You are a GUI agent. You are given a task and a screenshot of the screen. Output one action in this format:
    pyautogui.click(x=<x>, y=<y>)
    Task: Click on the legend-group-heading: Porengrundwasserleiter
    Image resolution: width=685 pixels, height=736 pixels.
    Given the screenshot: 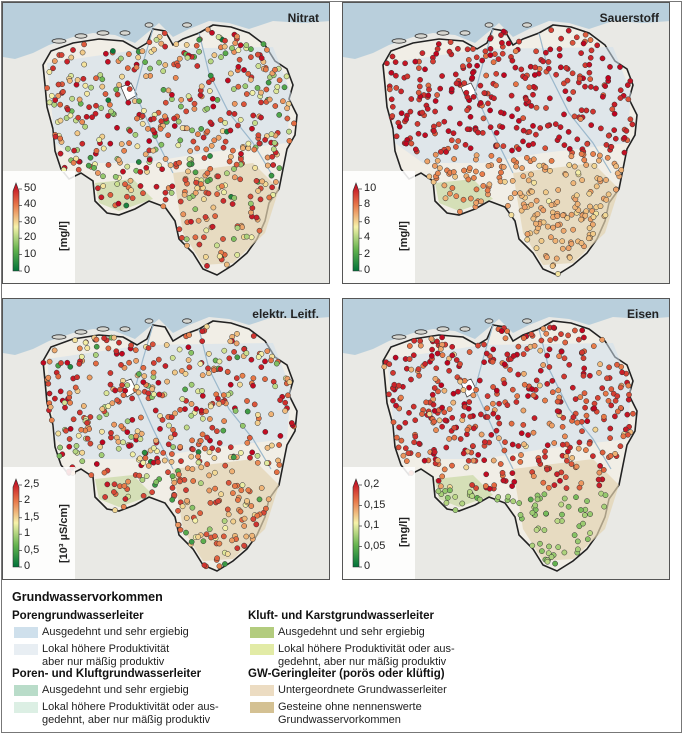 What is the action you would take?
    pyautogui.click(x=78, y=616)
    